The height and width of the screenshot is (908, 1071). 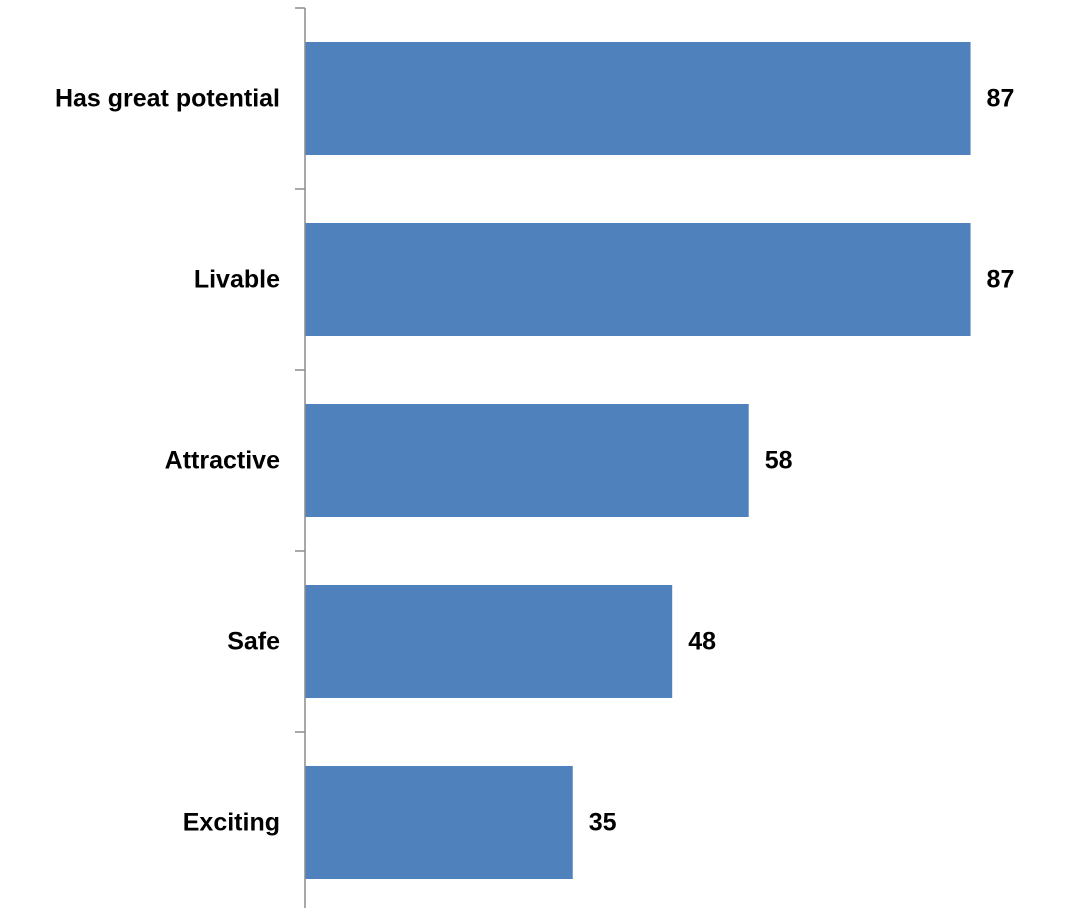 I want to click on bar-safe, so click(x=489, y=641).